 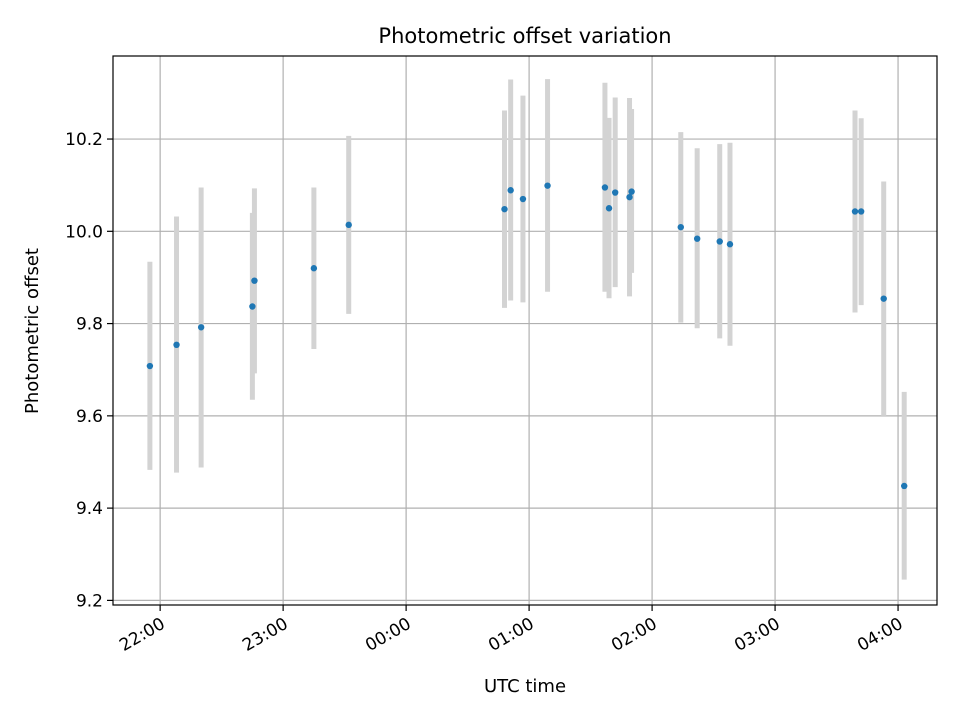 I want to click on y-tick-label: 10.2, so click(x=84, y=140).